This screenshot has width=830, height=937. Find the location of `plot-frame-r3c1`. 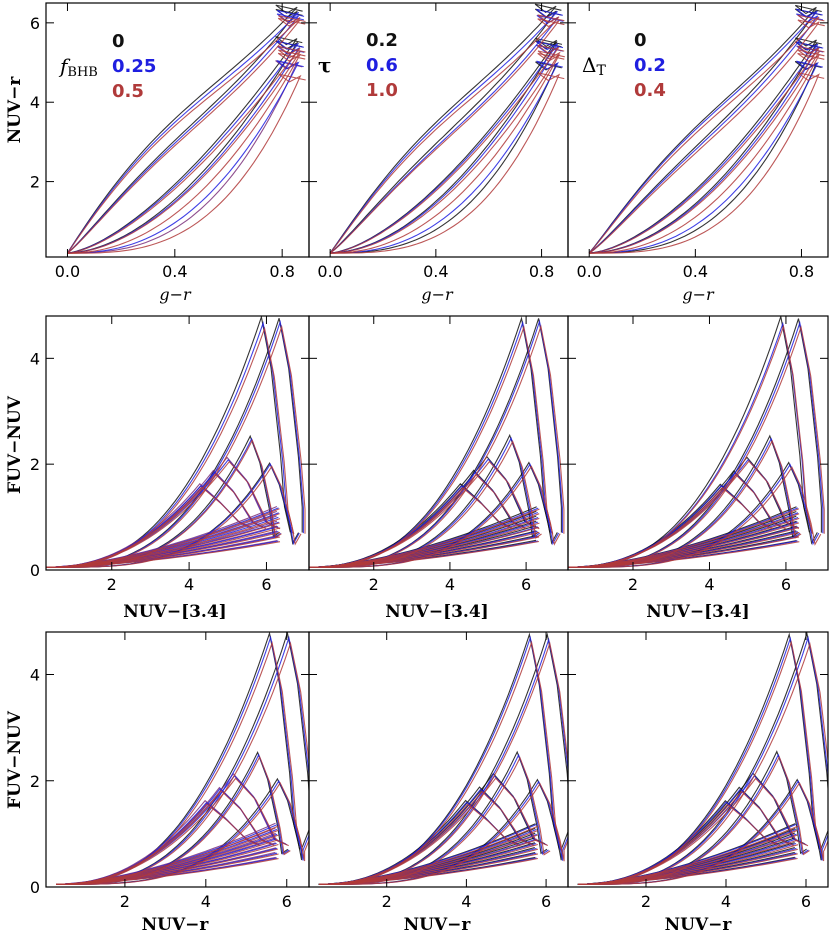

plot-frame-r3c1 is located at coordinates (177, 759).